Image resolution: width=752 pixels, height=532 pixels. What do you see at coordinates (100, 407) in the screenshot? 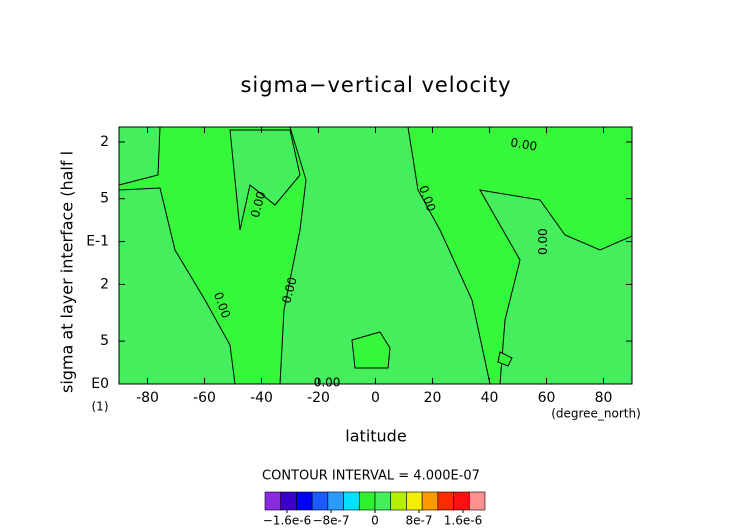
I see `y-unit: (1)` at bounding box center [100, 407].